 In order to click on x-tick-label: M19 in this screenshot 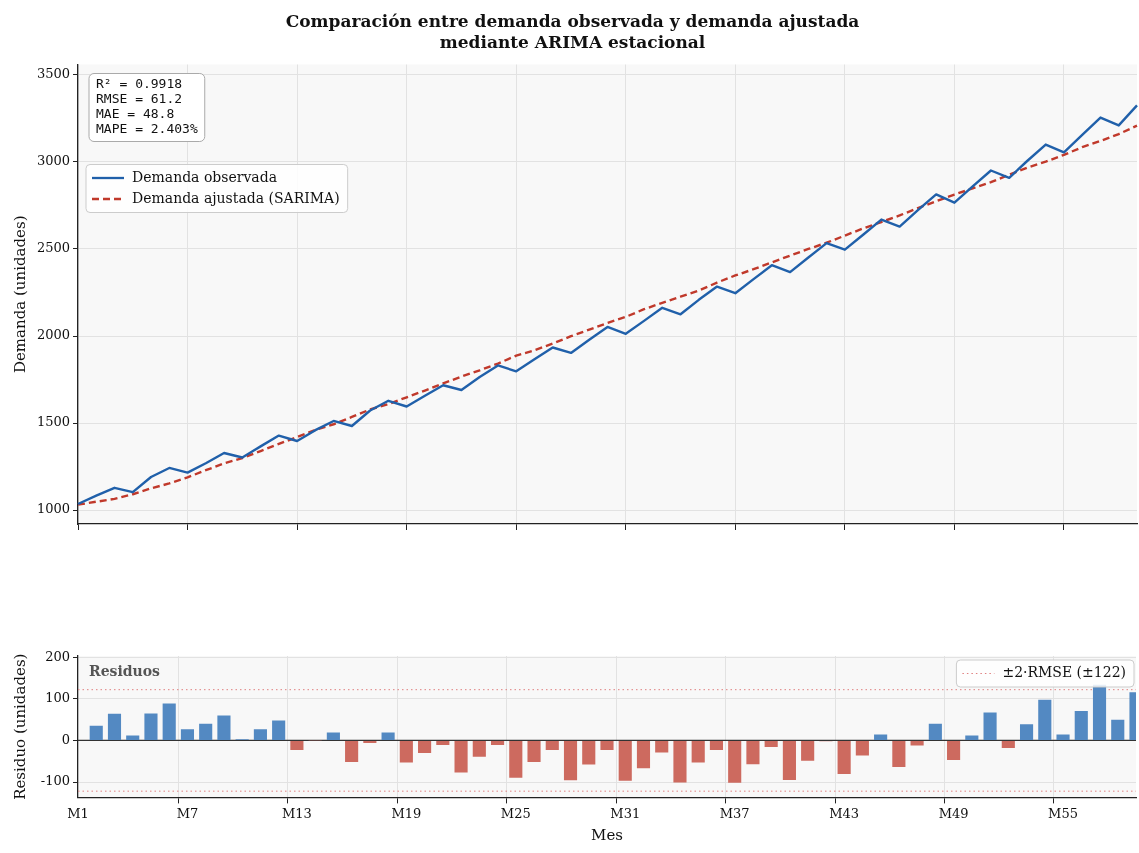, I will do `click(406, 813)`.